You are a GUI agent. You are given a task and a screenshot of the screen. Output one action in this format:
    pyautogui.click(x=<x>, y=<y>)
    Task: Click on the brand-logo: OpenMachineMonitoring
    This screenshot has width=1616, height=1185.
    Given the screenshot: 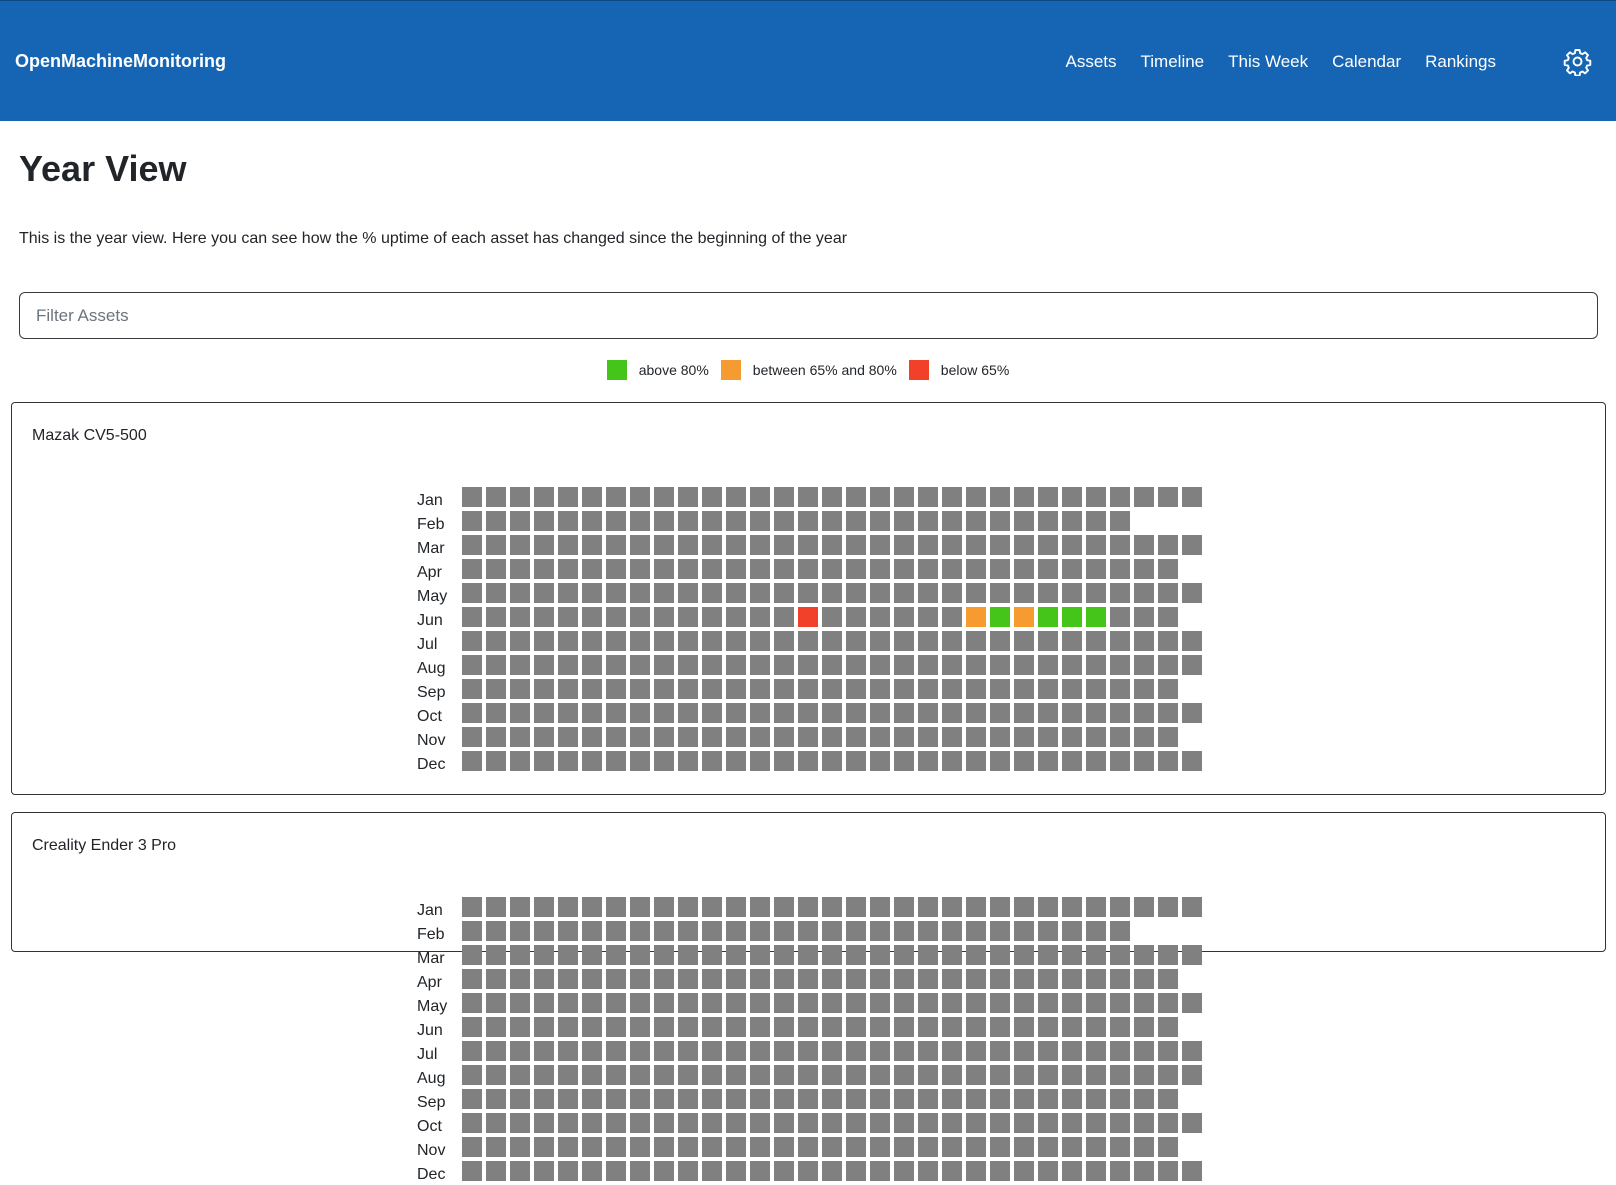 What is the action you would take?
    pyautogui.click(x=120, y=61)
    